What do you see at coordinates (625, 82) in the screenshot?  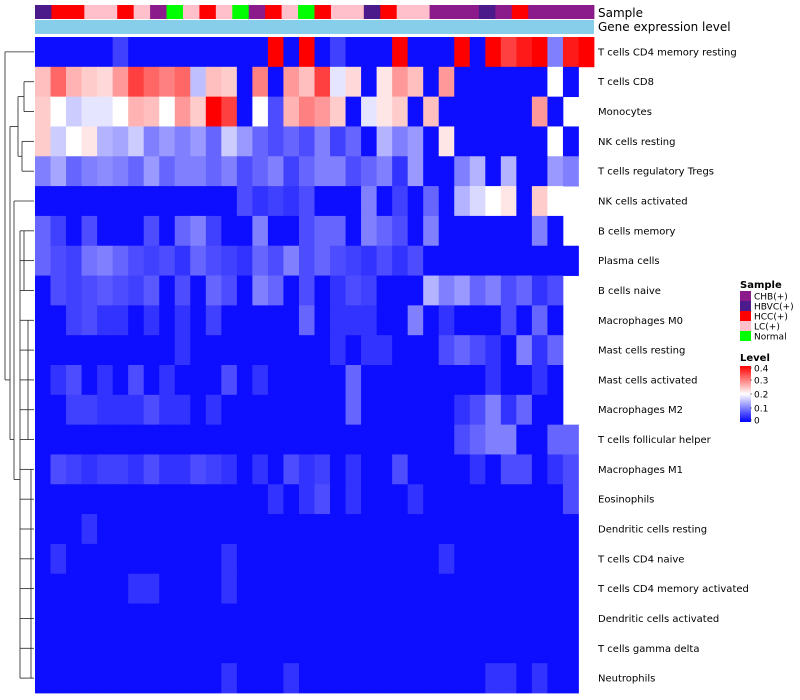 I see `row-label: T cells CD8` at bounding box center [625, 82].